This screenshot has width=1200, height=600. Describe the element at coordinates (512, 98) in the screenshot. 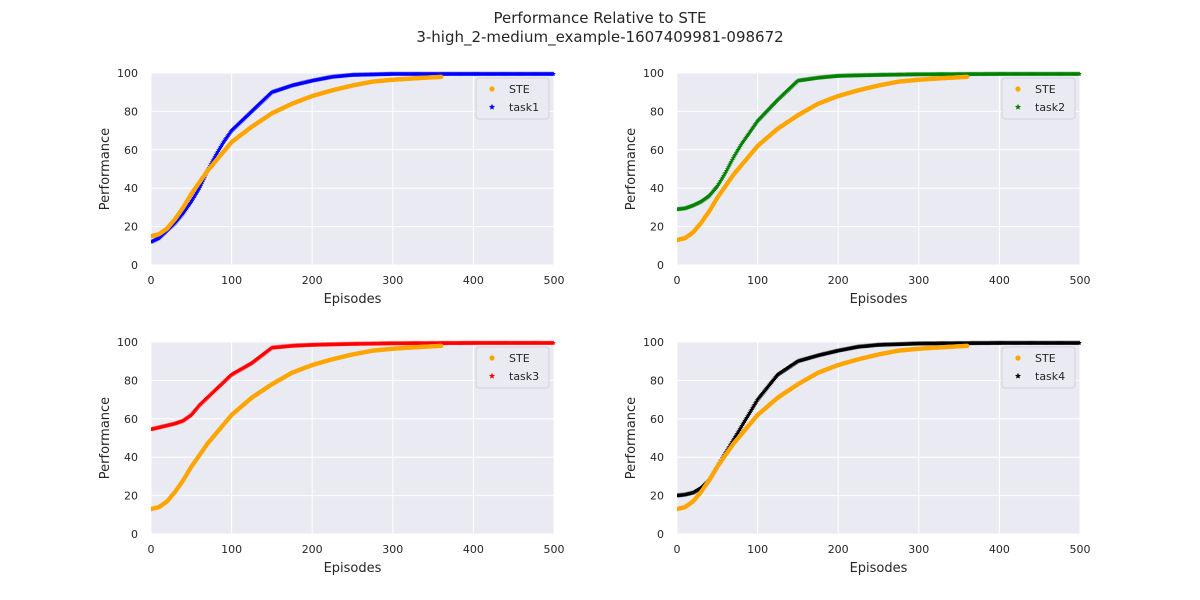

I see `legend: STE task1` at that location.